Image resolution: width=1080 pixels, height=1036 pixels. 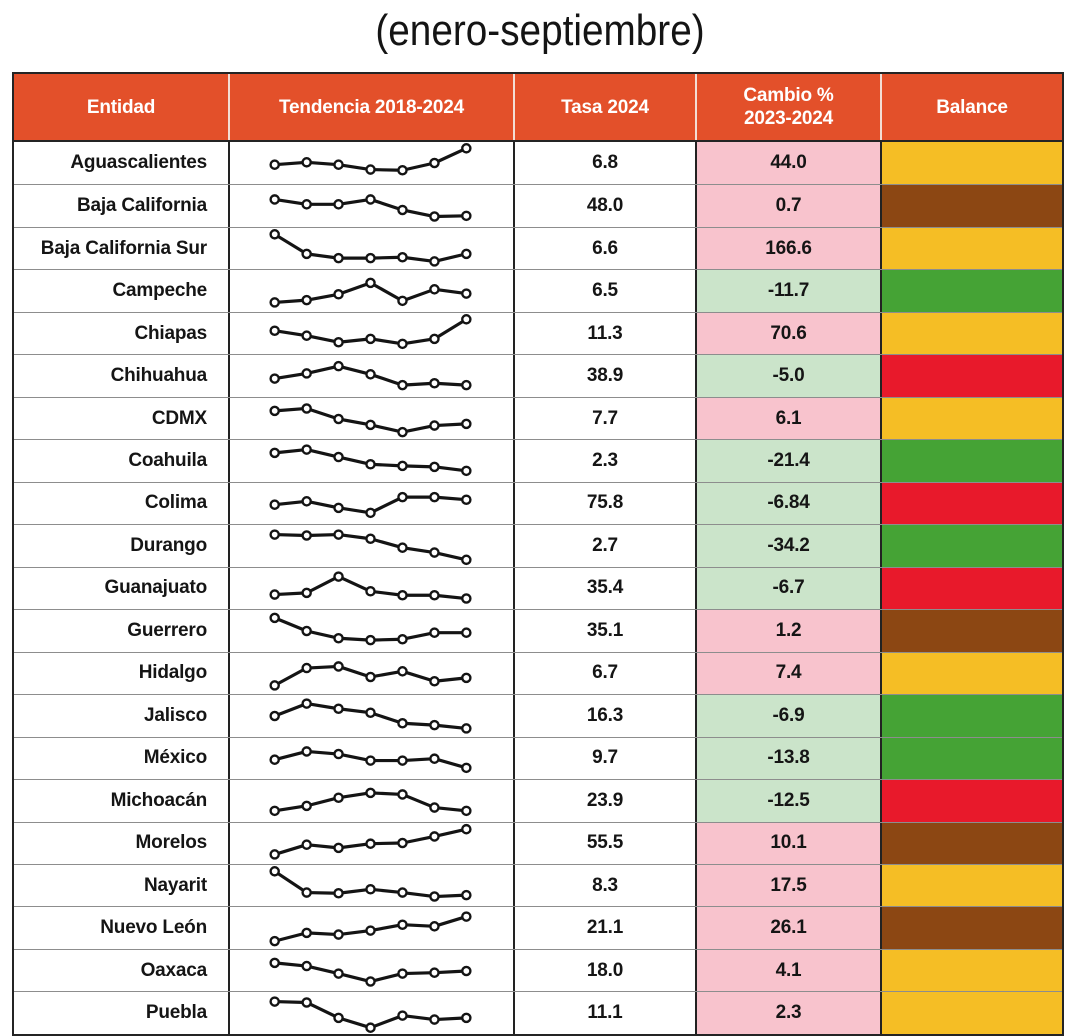 I want to click on cambio-value: -13.8, so click(x=788, y=758).